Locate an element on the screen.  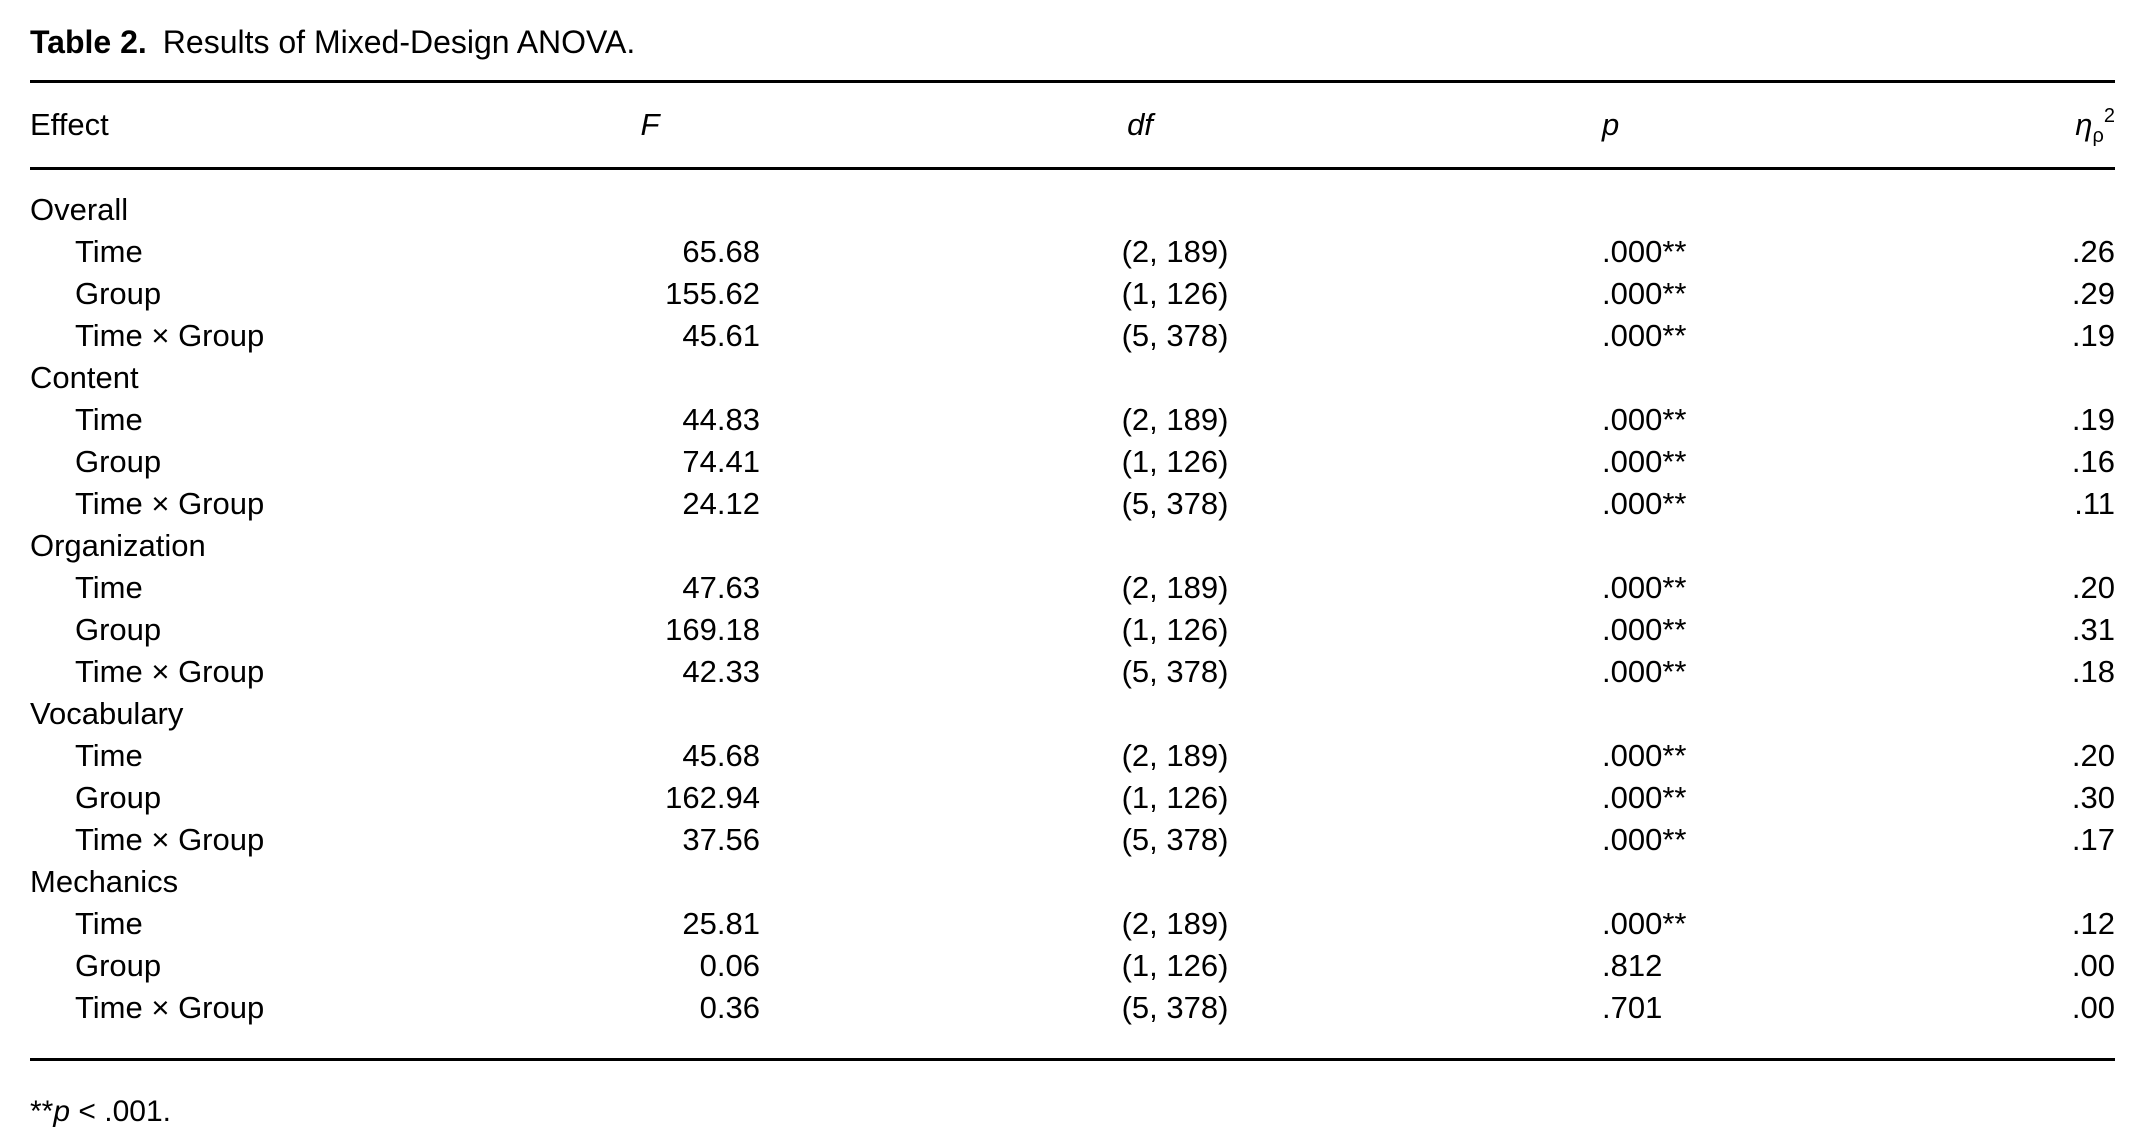
section-row: Content is located at coordinates (1072, 378).